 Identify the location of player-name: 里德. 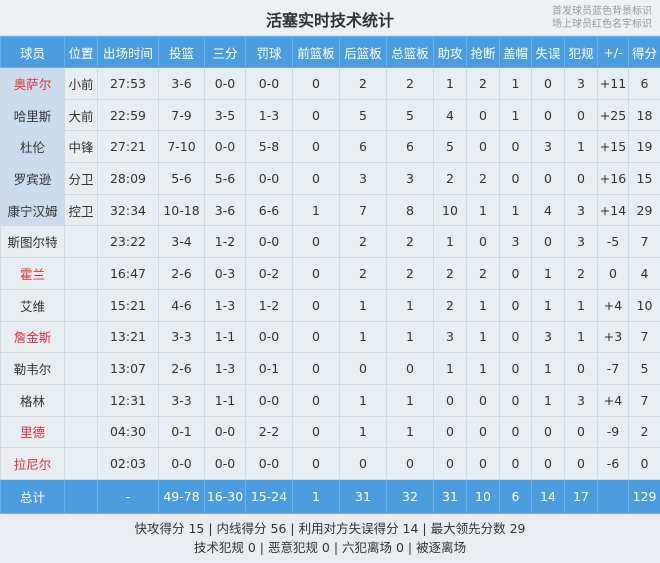
(32, 432).